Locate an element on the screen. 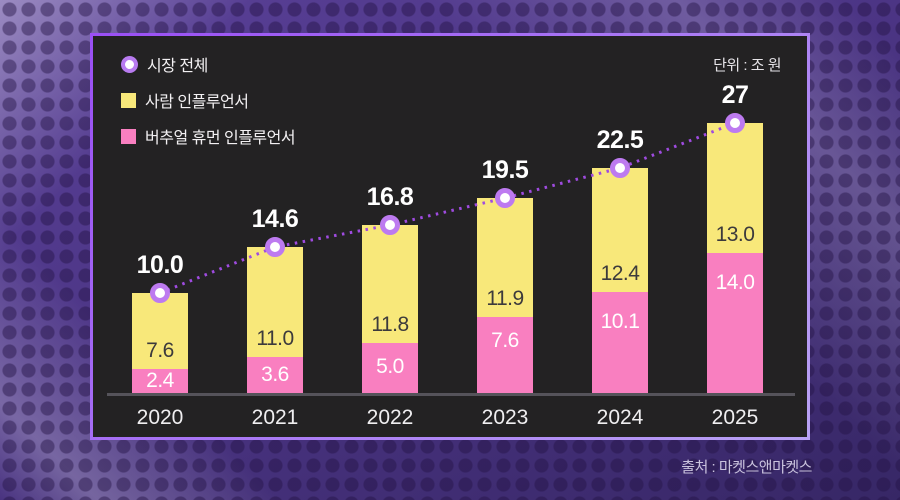 The image size is (900, 500). legend-item-market-total: 시장 전체 is located at coordinates (208, 64).